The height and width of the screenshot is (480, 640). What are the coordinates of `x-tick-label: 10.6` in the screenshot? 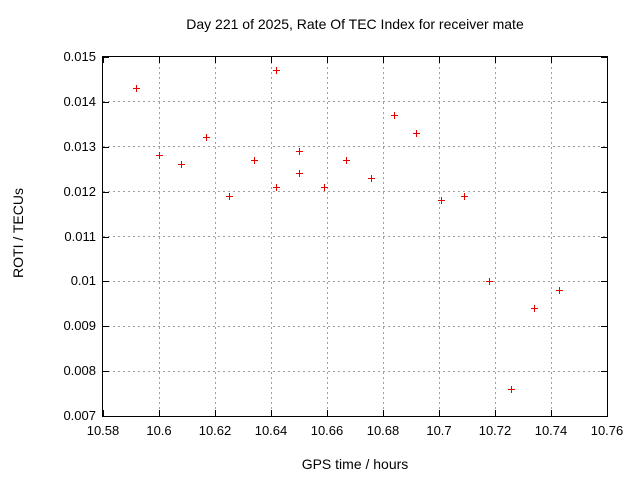 It's located at (159, 430).